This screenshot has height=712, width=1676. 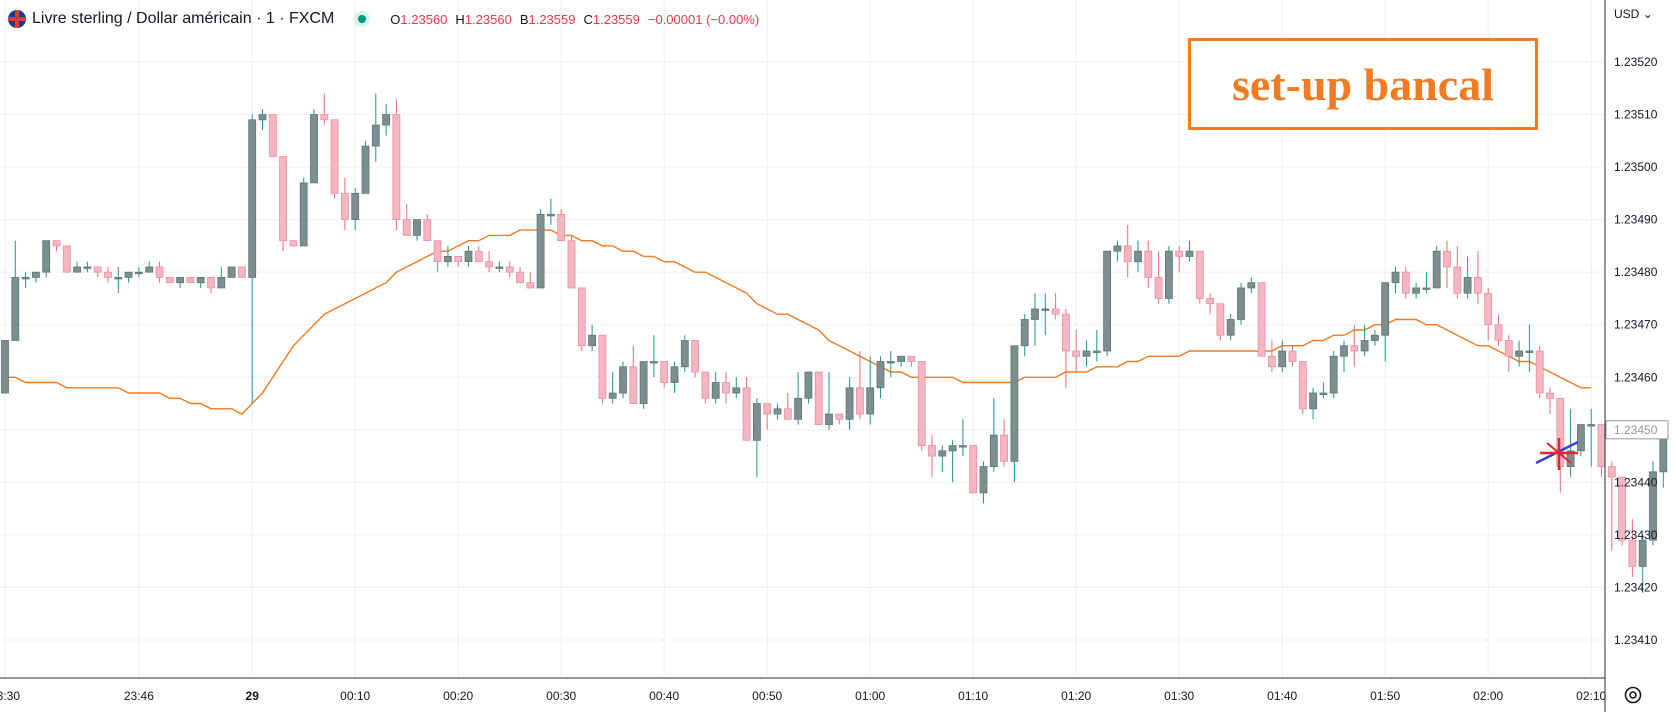 What do you see at coordinates (355, 696) in the screenshot?
I see `time-tick-label: 00:10` at bounding box center [355, 696].